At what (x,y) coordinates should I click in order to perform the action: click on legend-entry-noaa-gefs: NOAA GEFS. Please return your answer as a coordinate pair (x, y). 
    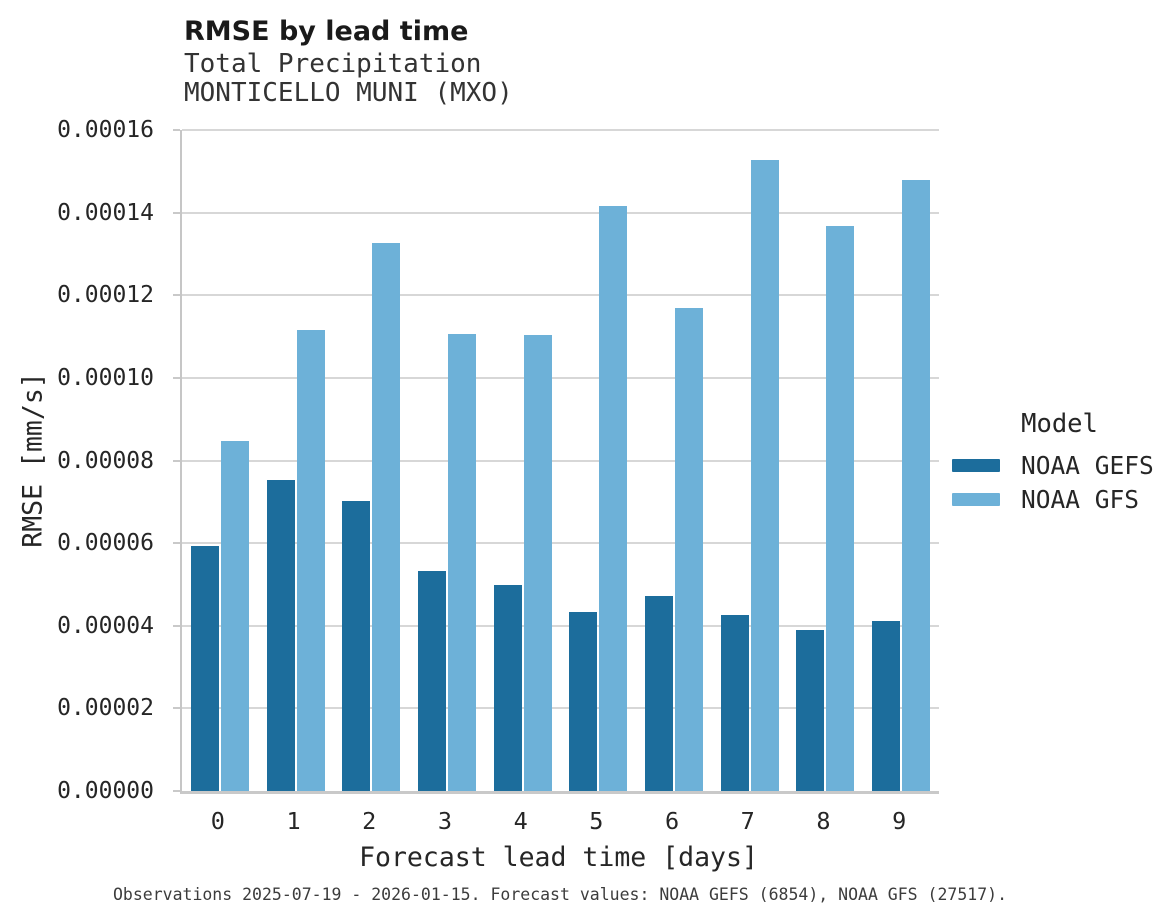
    Looking at the image, I should click on (1059, 465).